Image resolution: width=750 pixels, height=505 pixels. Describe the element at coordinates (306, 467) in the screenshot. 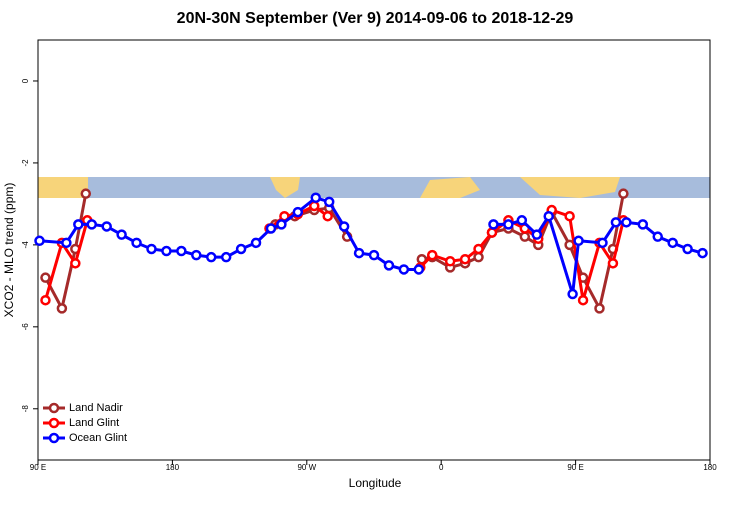

I see `x-tick-label: 90 W` at that location.